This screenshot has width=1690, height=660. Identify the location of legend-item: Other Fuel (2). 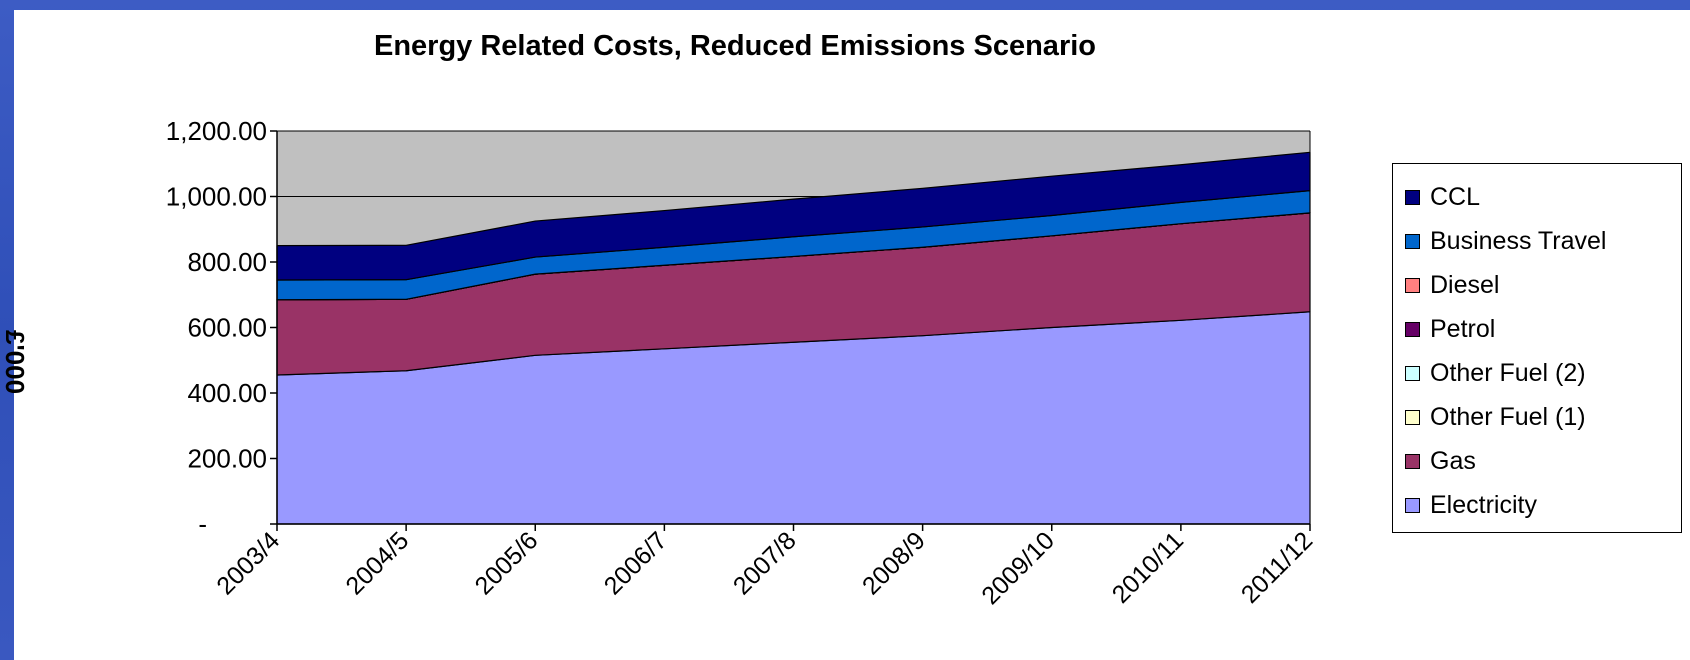
(1495, 373).